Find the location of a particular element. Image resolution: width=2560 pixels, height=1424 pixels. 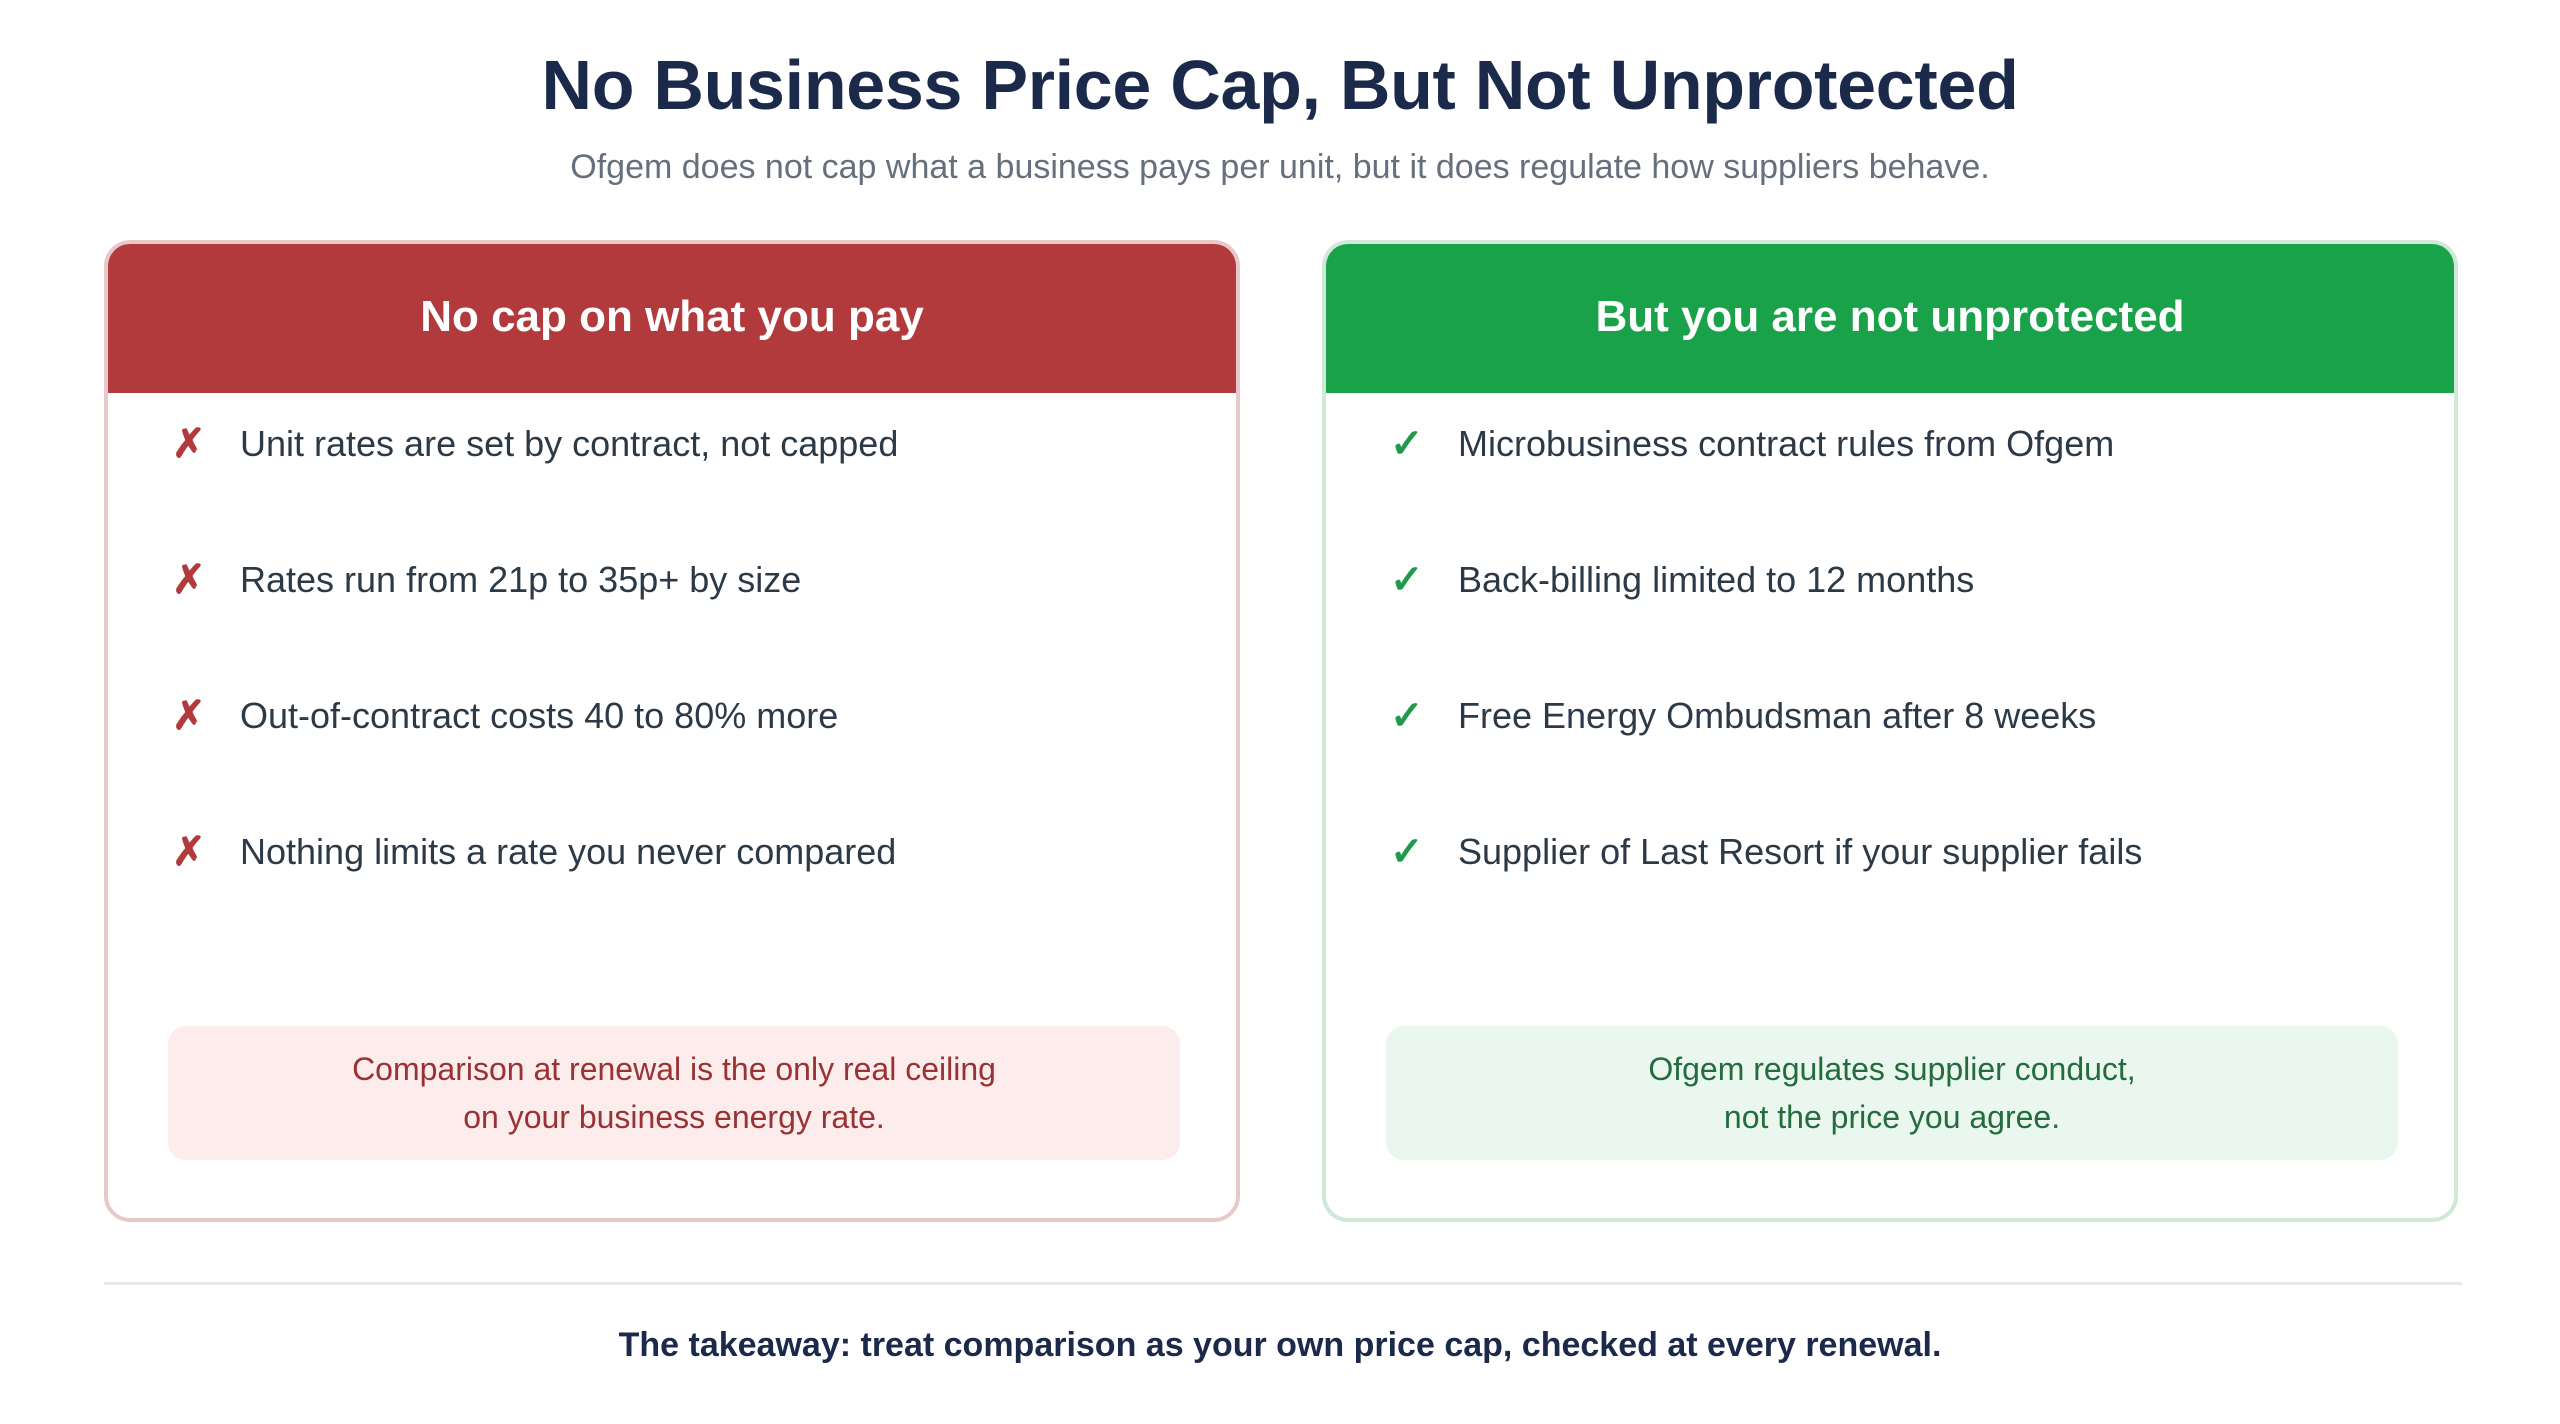

list-item: ✗ Out-of-contract costs 40 to 80% more is located at coordinates (672, 759).